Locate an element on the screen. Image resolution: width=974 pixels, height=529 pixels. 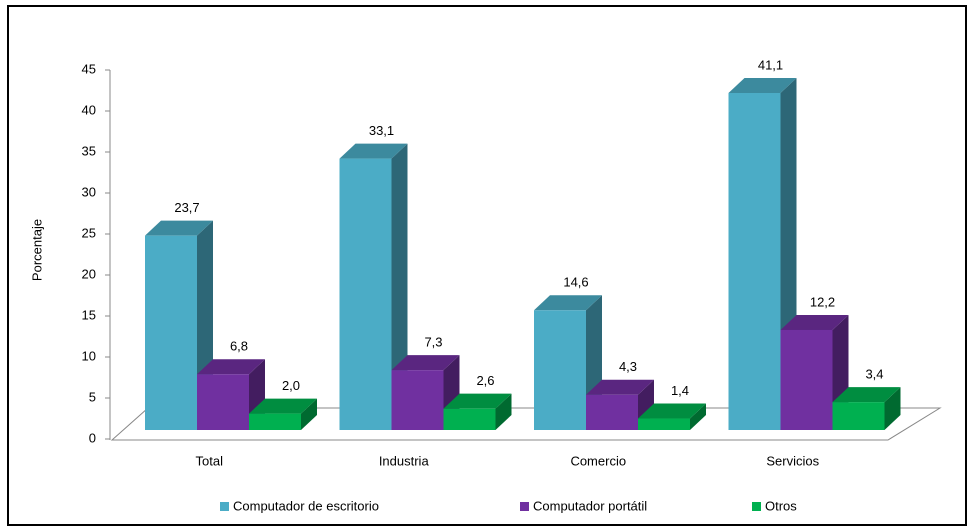
value-label: 1,4 is located at coordinates (680, 390).